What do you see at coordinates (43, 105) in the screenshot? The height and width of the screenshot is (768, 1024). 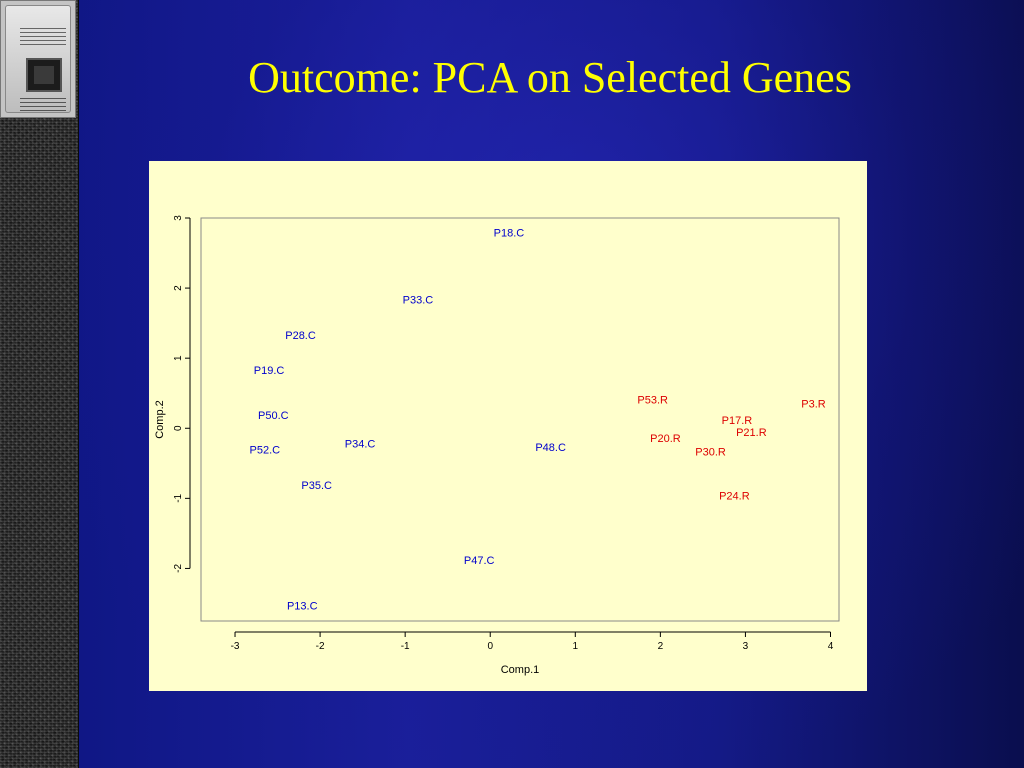 I see `chip-text-lines` at bounding box center [43, 105].